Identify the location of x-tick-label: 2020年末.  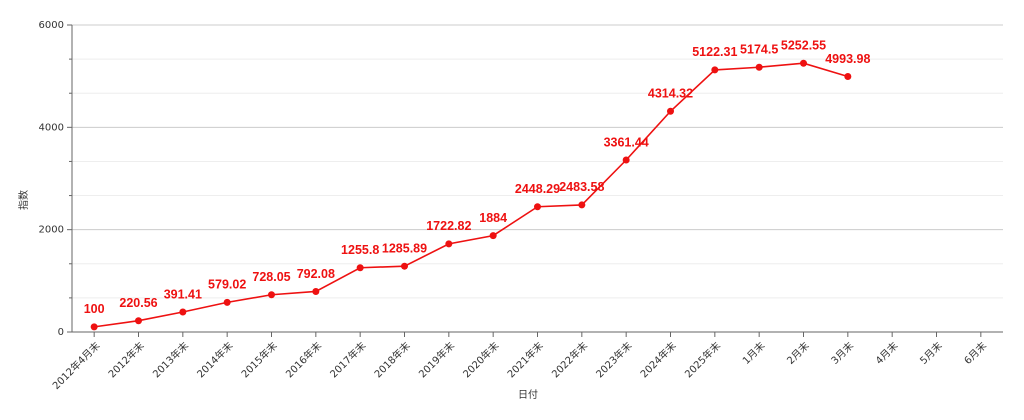
(480, 359).